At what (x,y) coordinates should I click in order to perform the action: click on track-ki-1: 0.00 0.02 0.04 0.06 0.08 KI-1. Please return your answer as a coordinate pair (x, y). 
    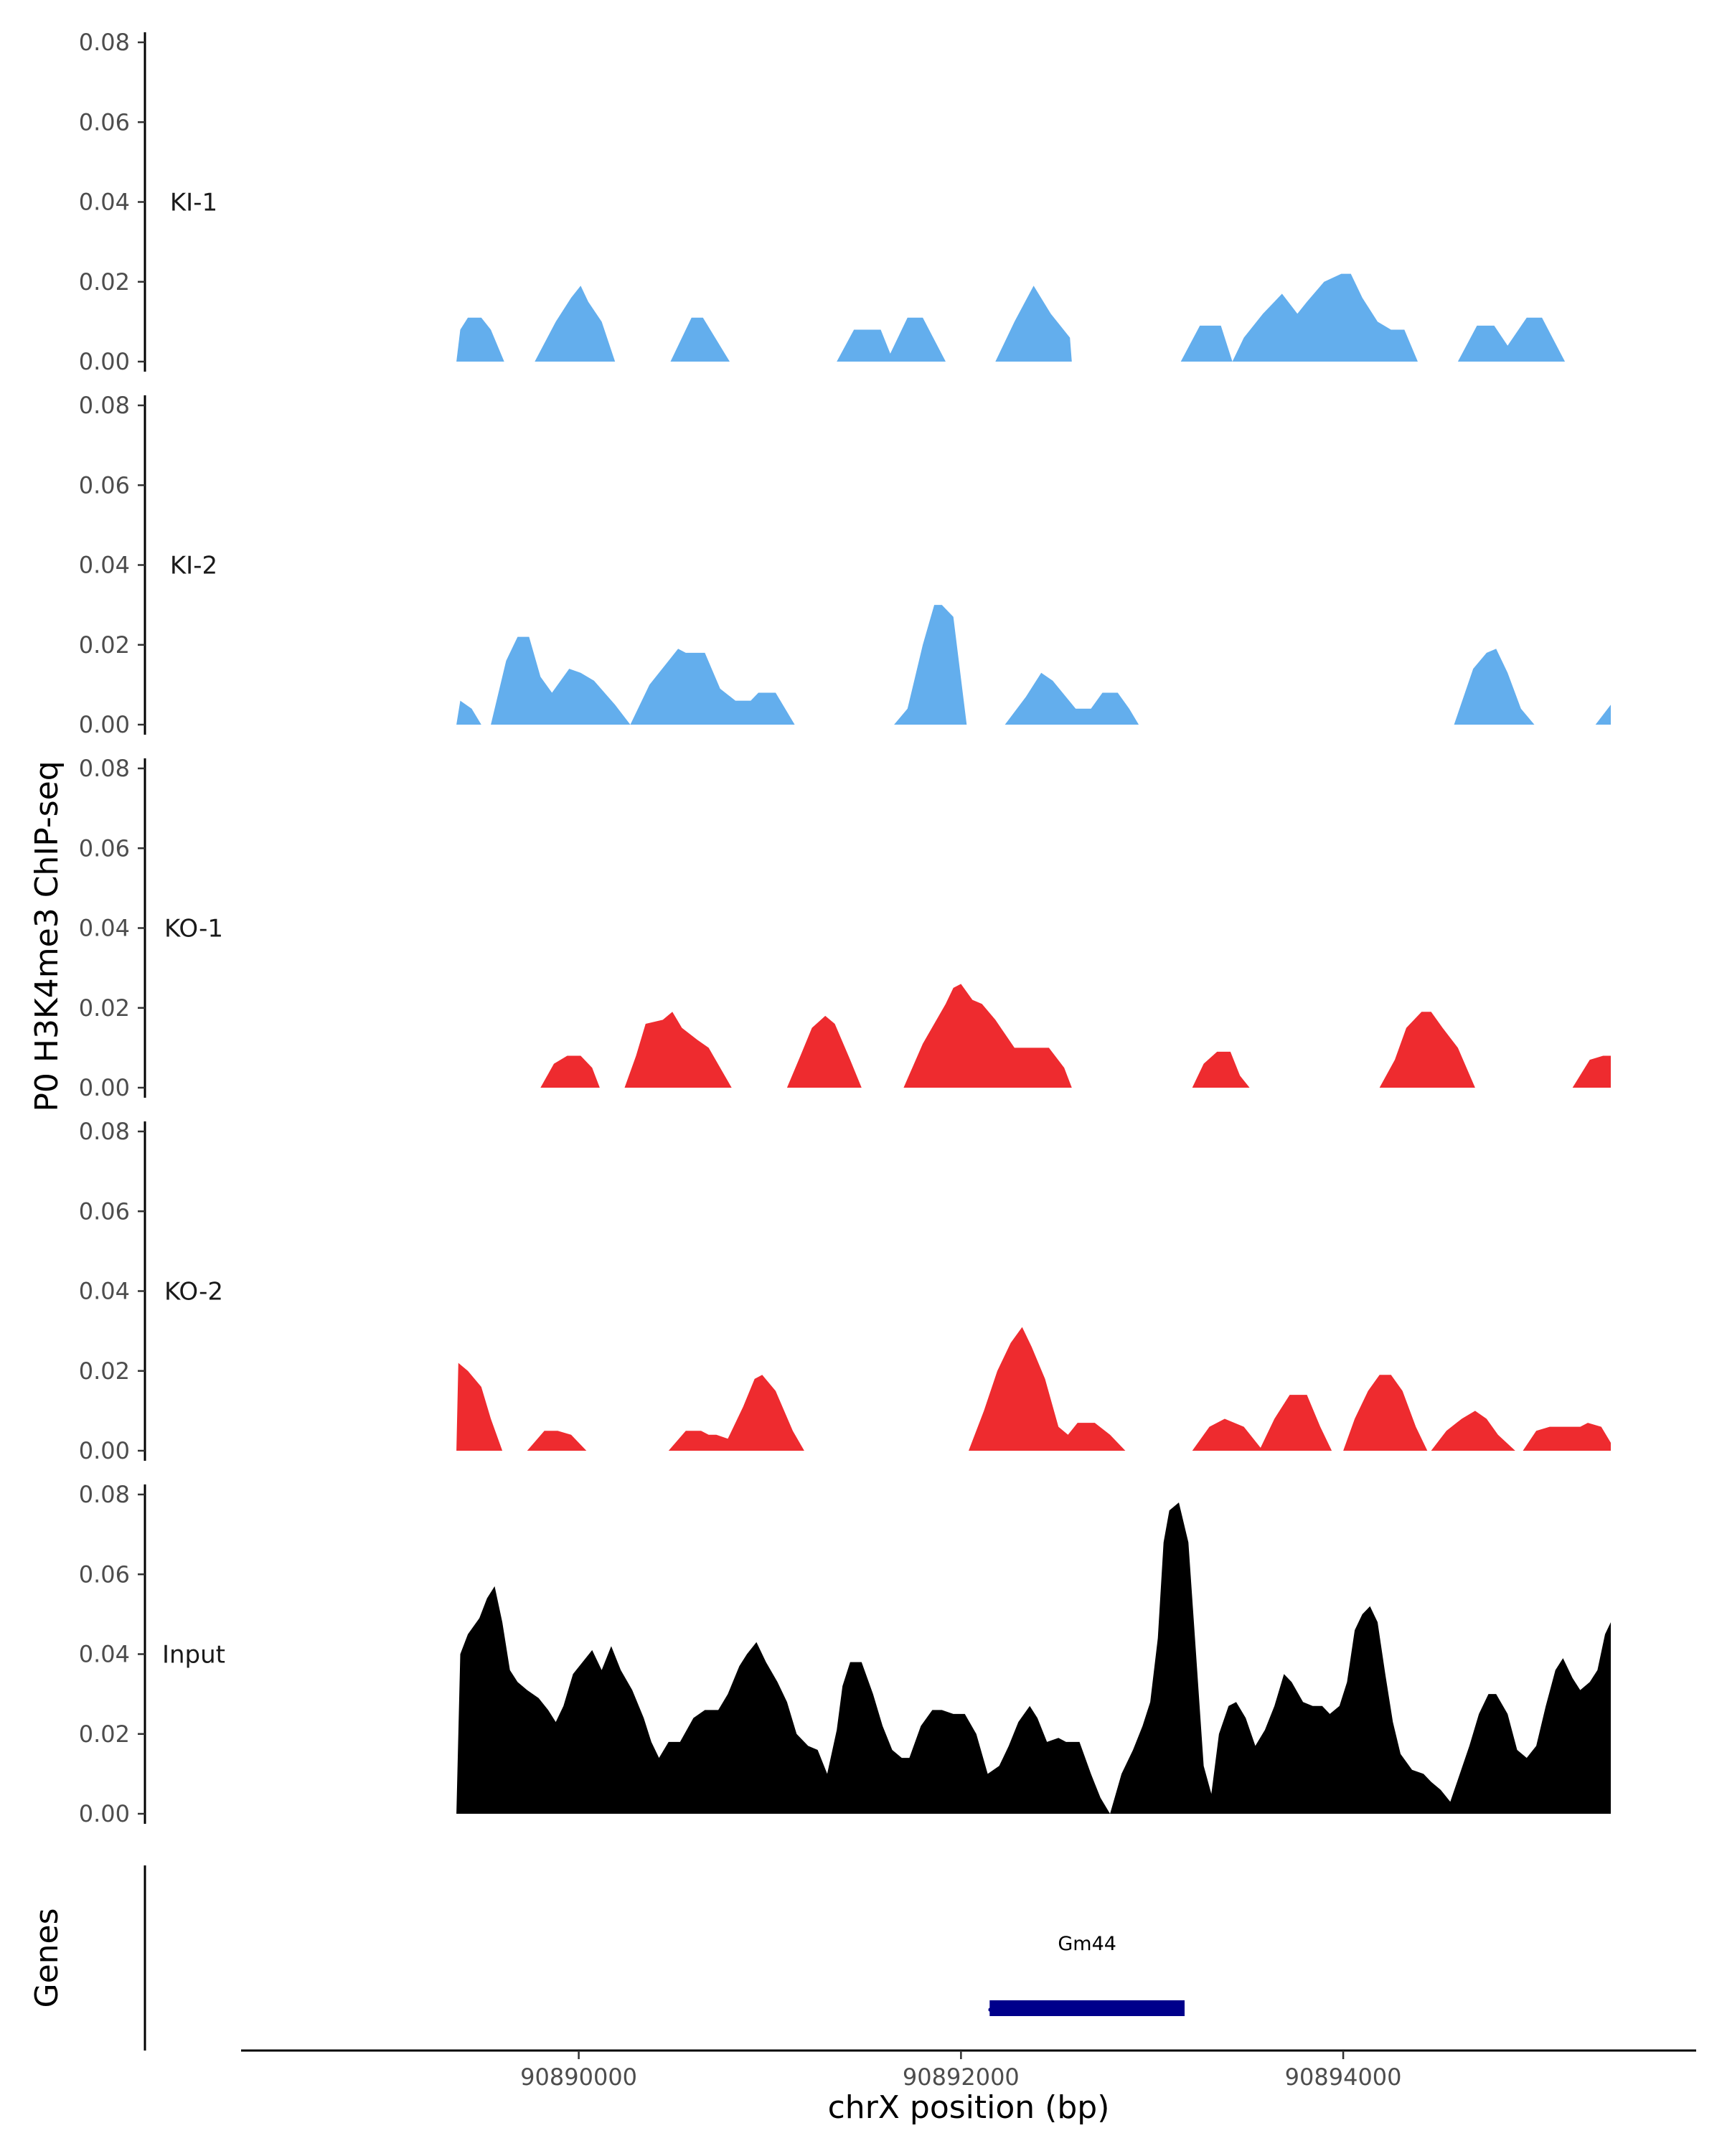
    Looking at the image, I should click on (823, 202).